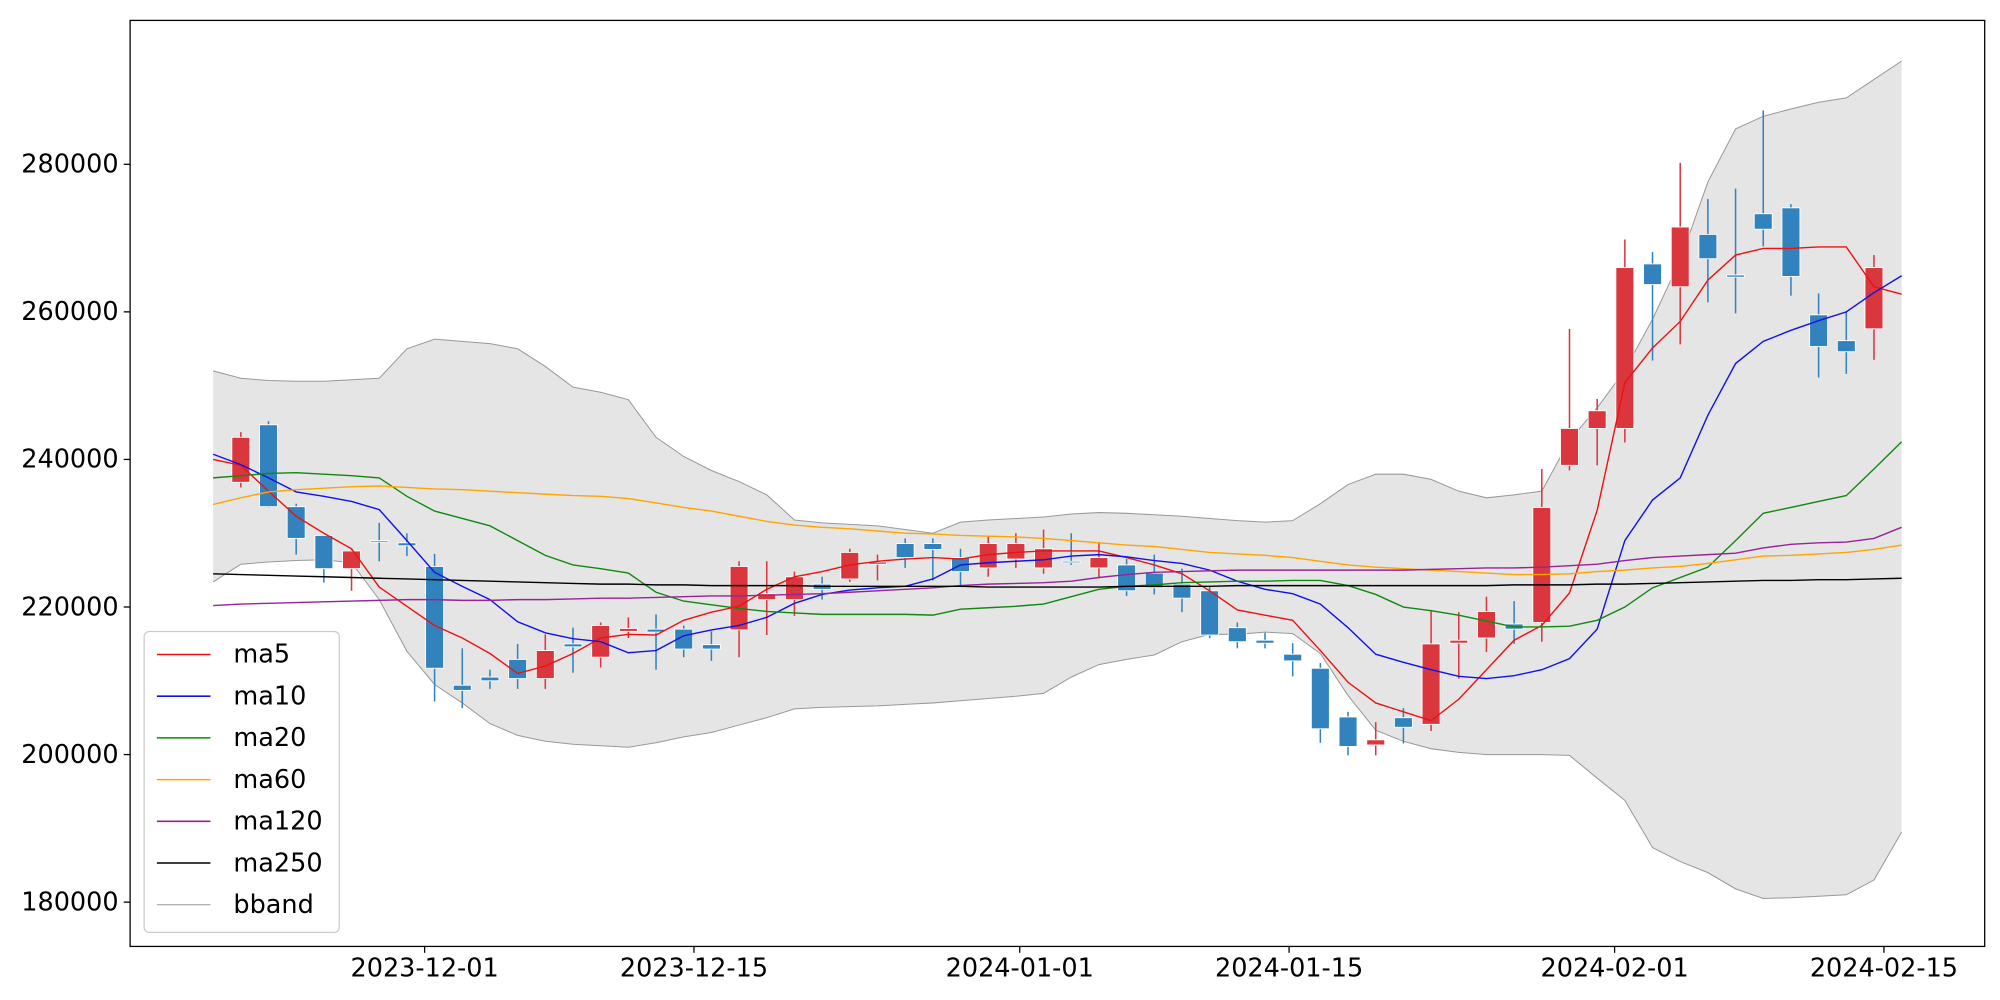 The image size is (2000, 1000). What do you see at coordinates (269, 780) in the screenshot?
I see `legend-label: ma60` at bounding box center [269, 780].